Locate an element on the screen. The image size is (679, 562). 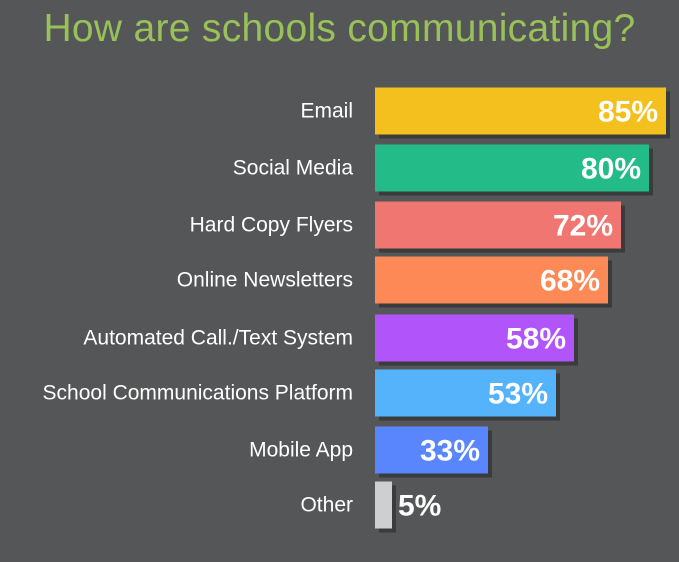
value-label-6: 33% is located at coordinates (450, 451).